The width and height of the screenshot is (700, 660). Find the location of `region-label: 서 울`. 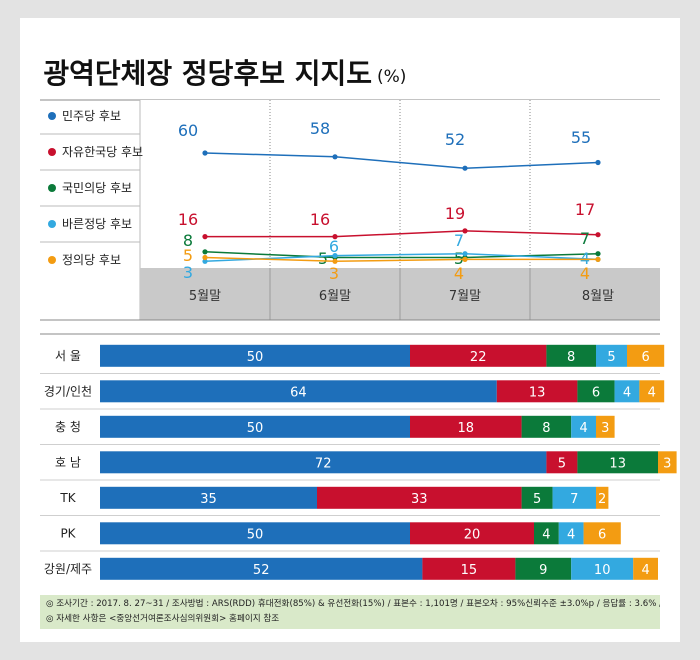

region-label: 서 울 is located at coordinates (68, 356).